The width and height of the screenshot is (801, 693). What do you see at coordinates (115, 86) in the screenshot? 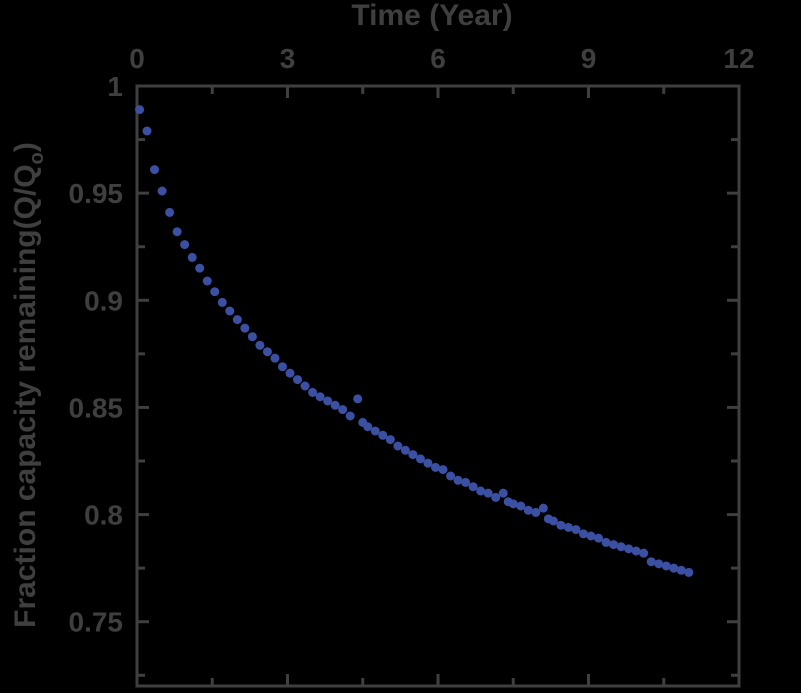
I see `y-tick-label: 1` at bounding box center [115, 86].